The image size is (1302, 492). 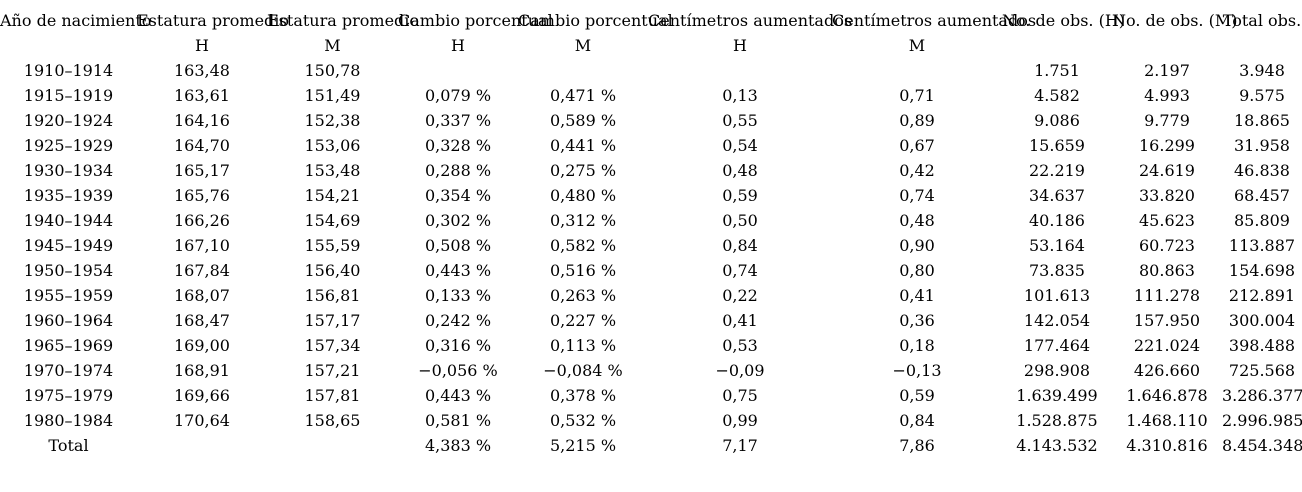 I want to click on value-cell: 167,84, so click(x=202, y=270).